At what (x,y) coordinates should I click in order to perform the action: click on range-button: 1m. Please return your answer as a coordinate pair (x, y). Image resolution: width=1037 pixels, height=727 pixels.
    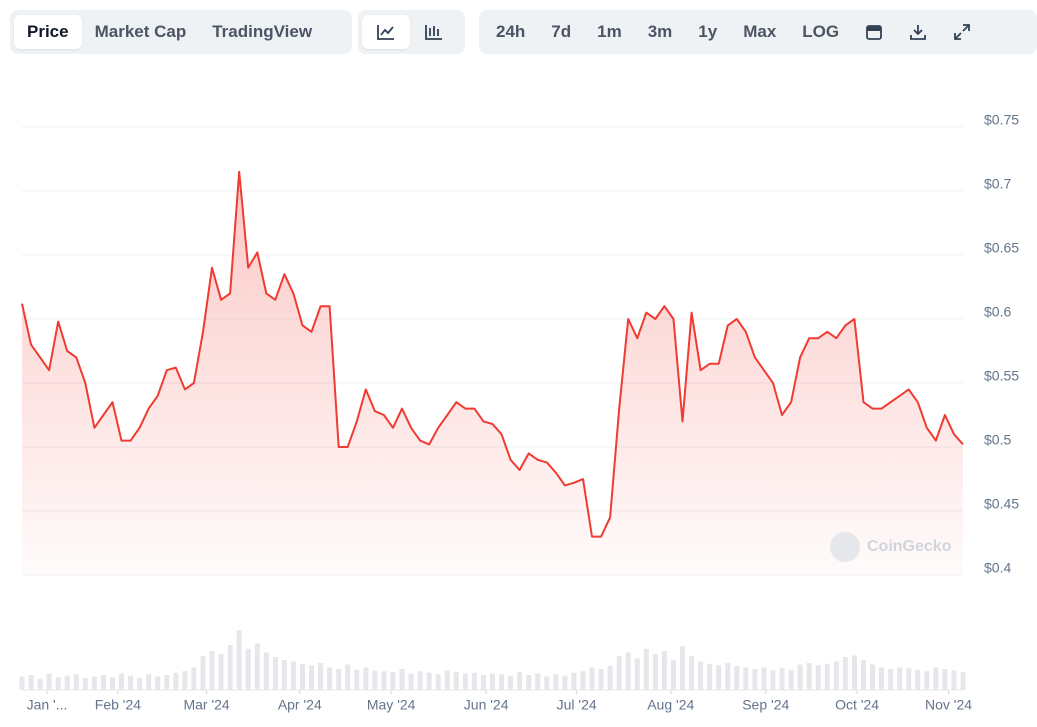
    Looking at the image, I should click on (609, 31).